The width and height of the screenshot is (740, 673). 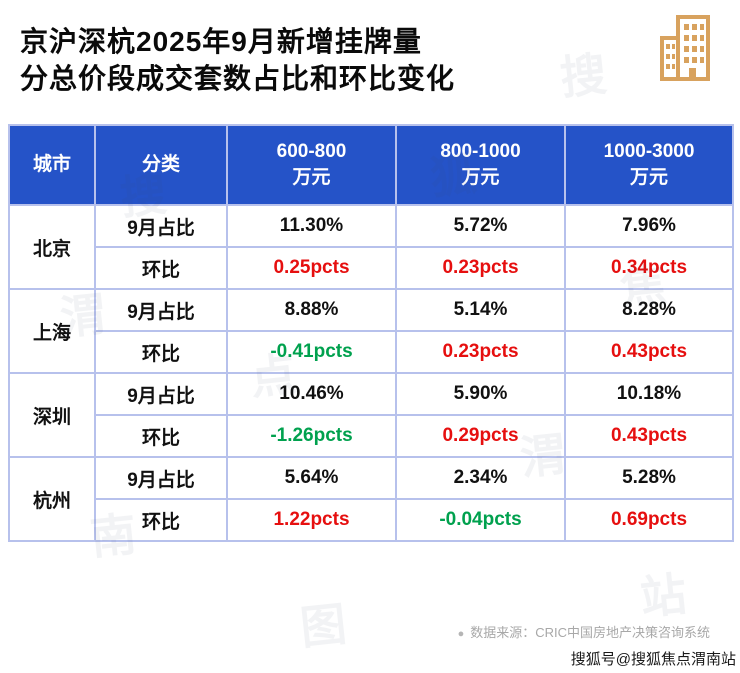 I want to click on page-title: 京沪深杭2025年9月新增挂牌量 分总价段成交套数占比和环比变化, so click(x=237, y=61).